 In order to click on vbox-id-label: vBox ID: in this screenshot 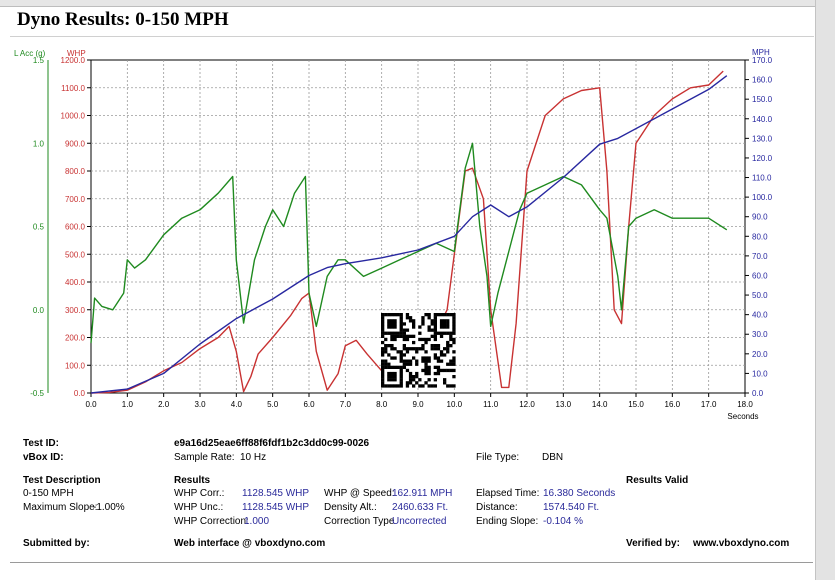, I will do `click(43, 457)`.